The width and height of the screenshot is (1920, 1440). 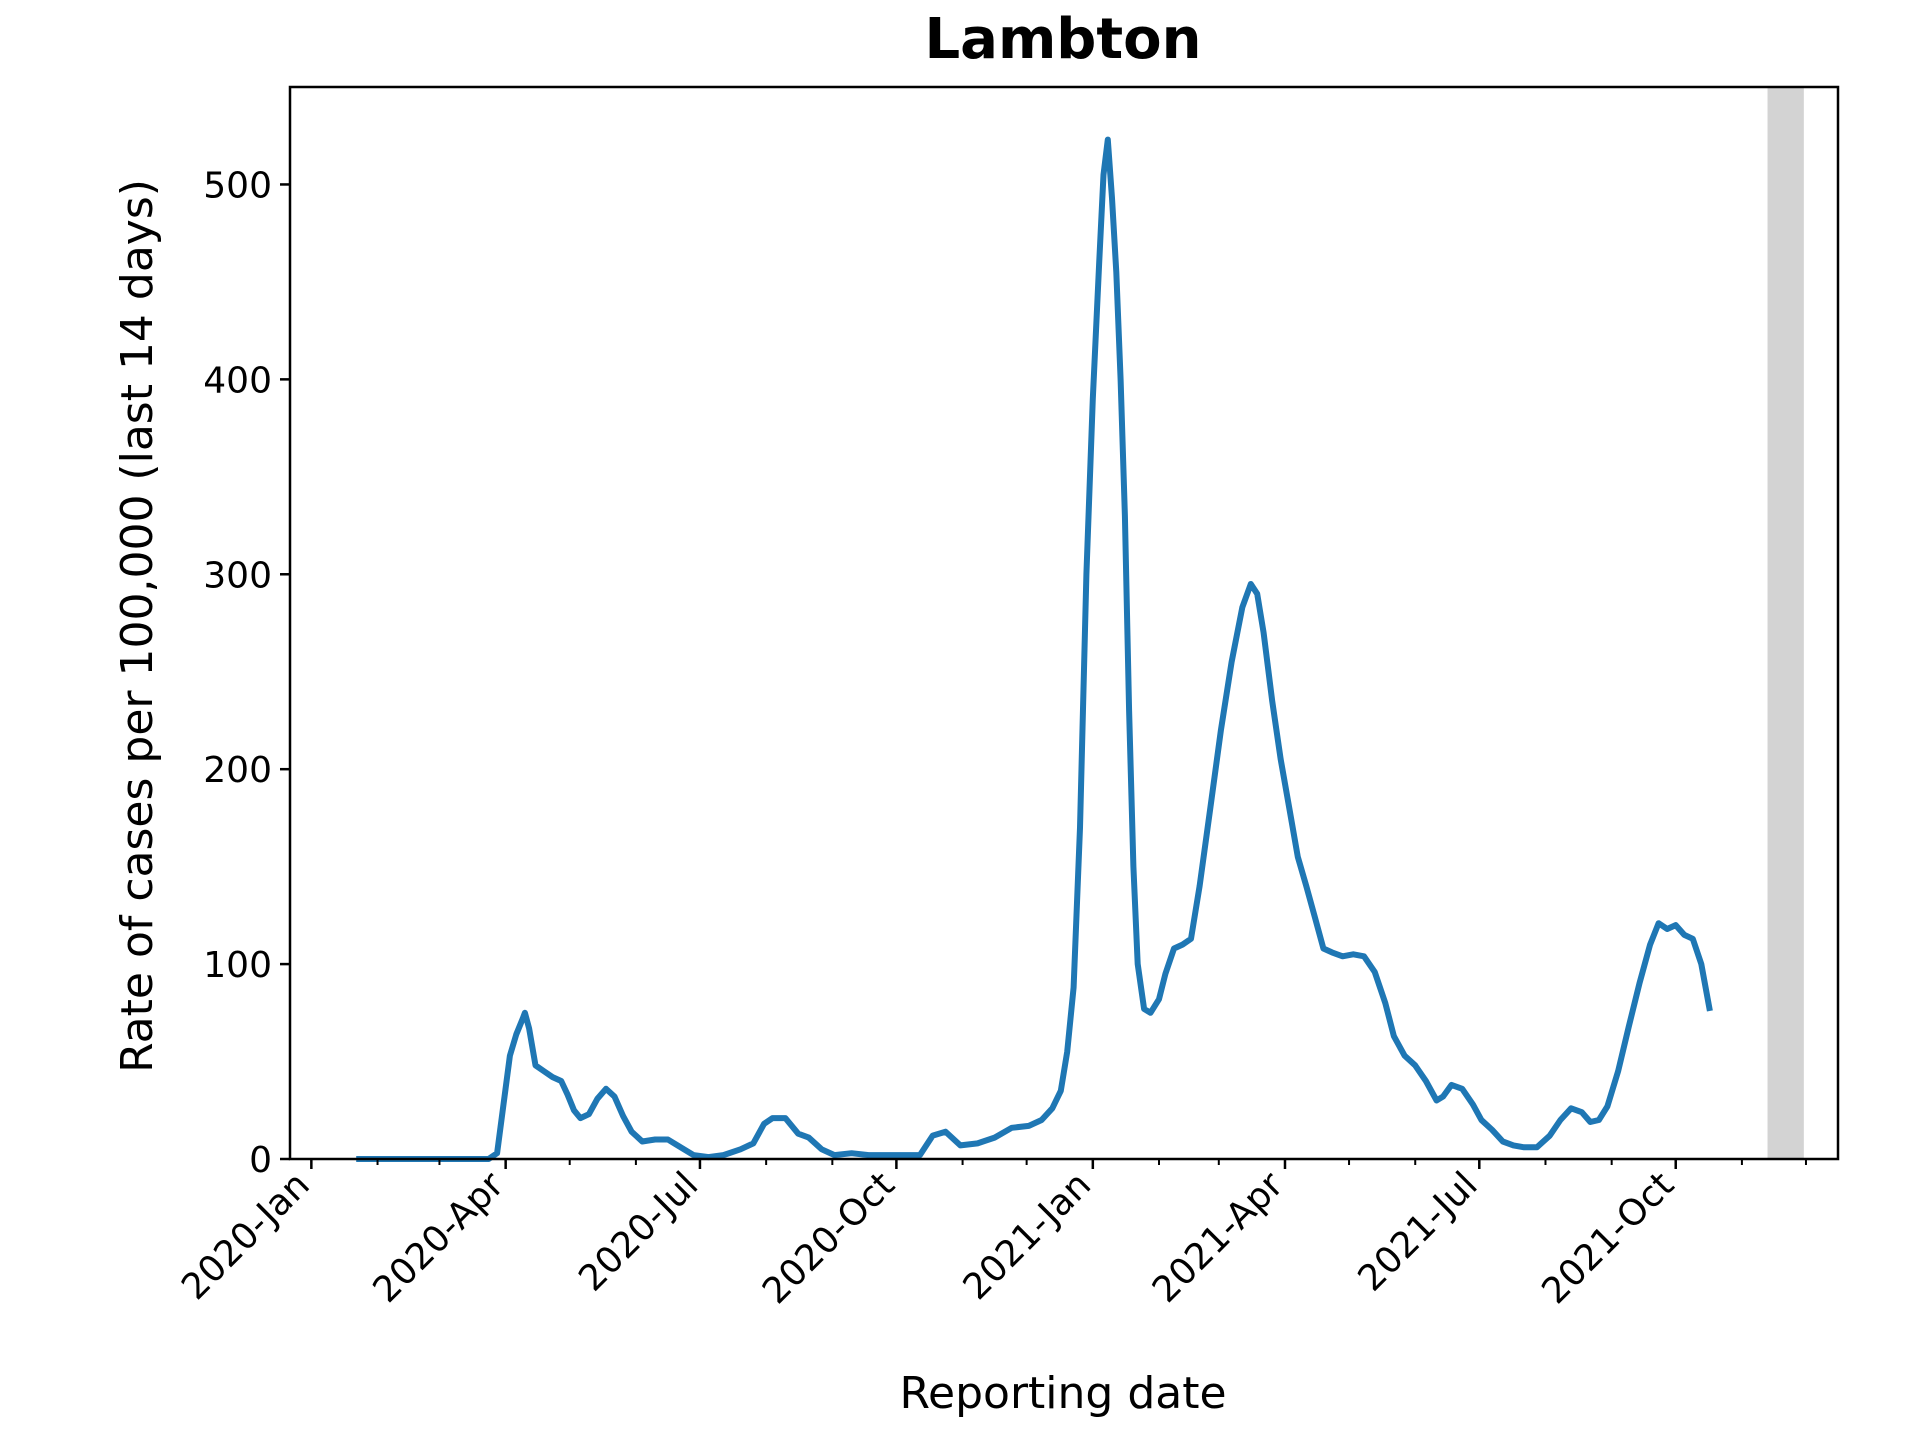 I want to click on y-tick-label: 0, so click(x=260, y=1160).